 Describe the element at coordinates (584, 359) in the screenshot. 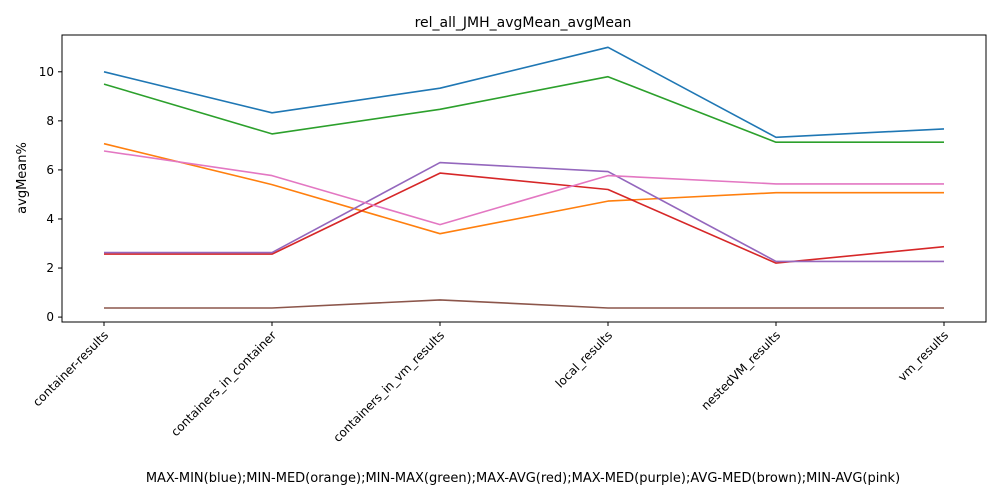

I see `x-tick-label: local_results` at that location.